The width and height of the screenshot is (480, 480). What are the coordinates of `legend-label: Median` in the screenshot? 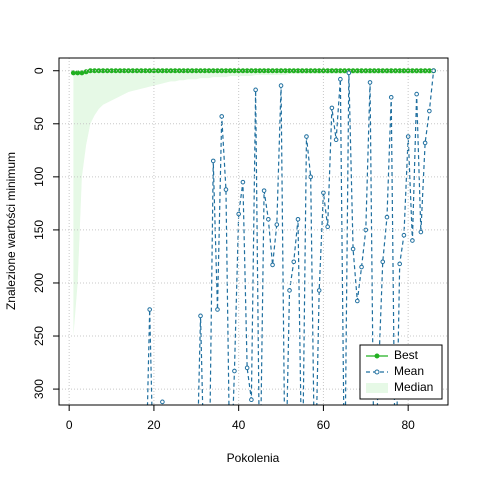 It's located at (413, 387).